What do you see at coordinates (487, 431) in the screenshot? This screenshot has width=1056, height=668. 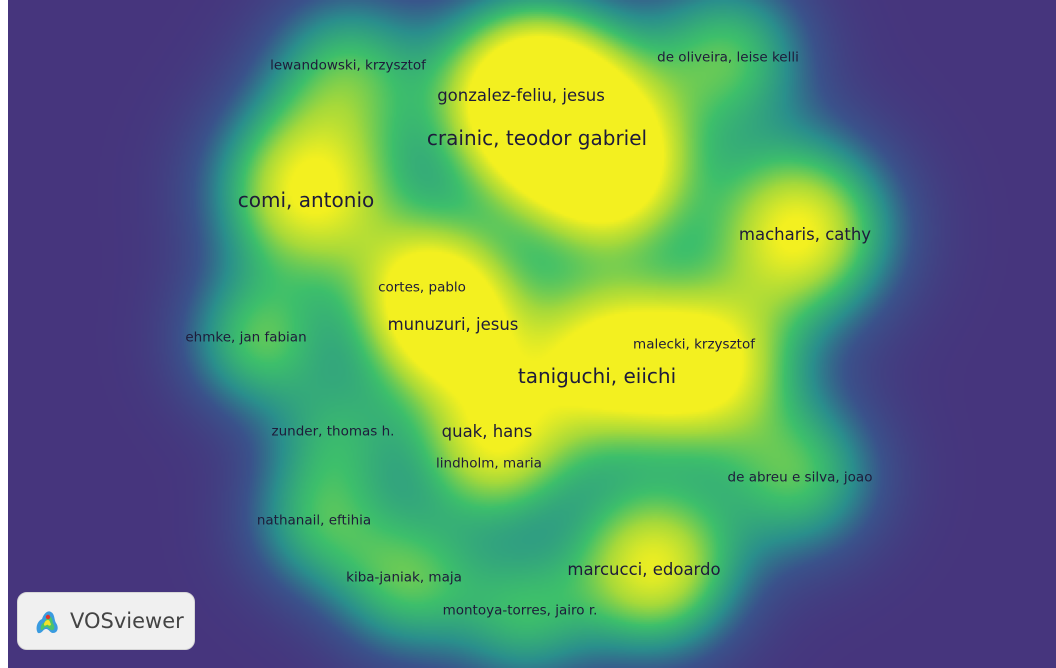 I see `node-label-quak: quak, hans` at bounding box center [487, 431].